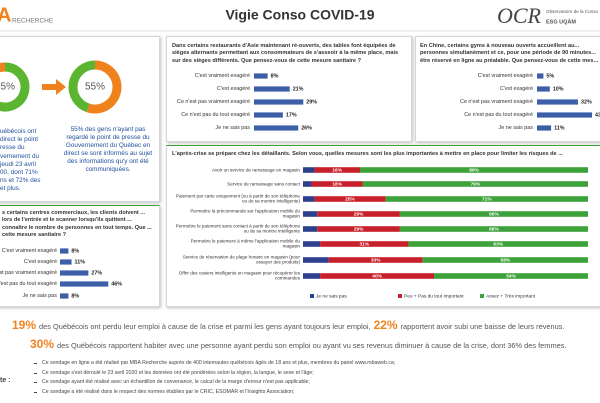  What do you see at coordinates (20, 181) in the screenshot?
I see `panel-text: ns et 72% des` at bounding box center [20, 181].